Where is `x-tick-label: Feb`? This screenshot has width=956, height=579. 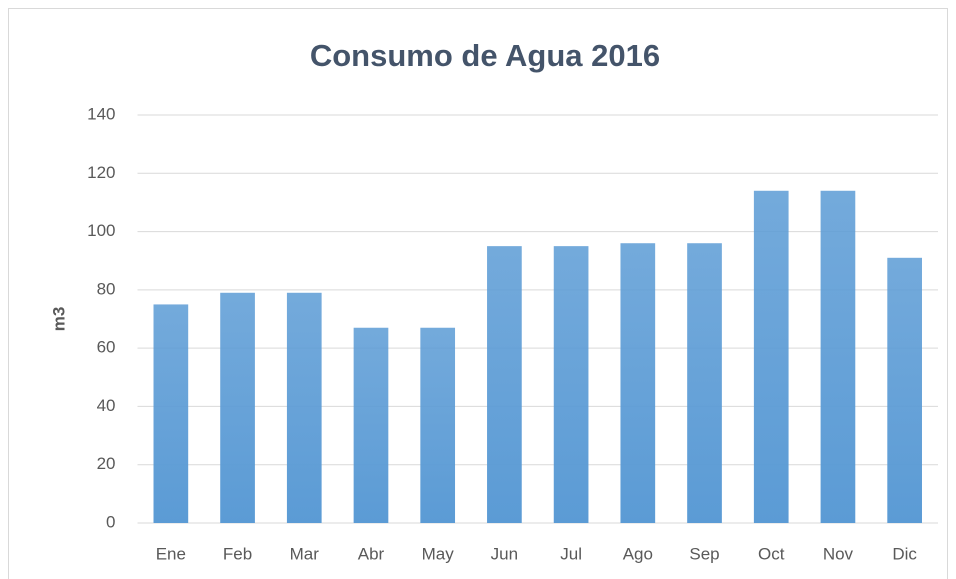 x-tick-label: Feb is located at coordinates (237, 553).